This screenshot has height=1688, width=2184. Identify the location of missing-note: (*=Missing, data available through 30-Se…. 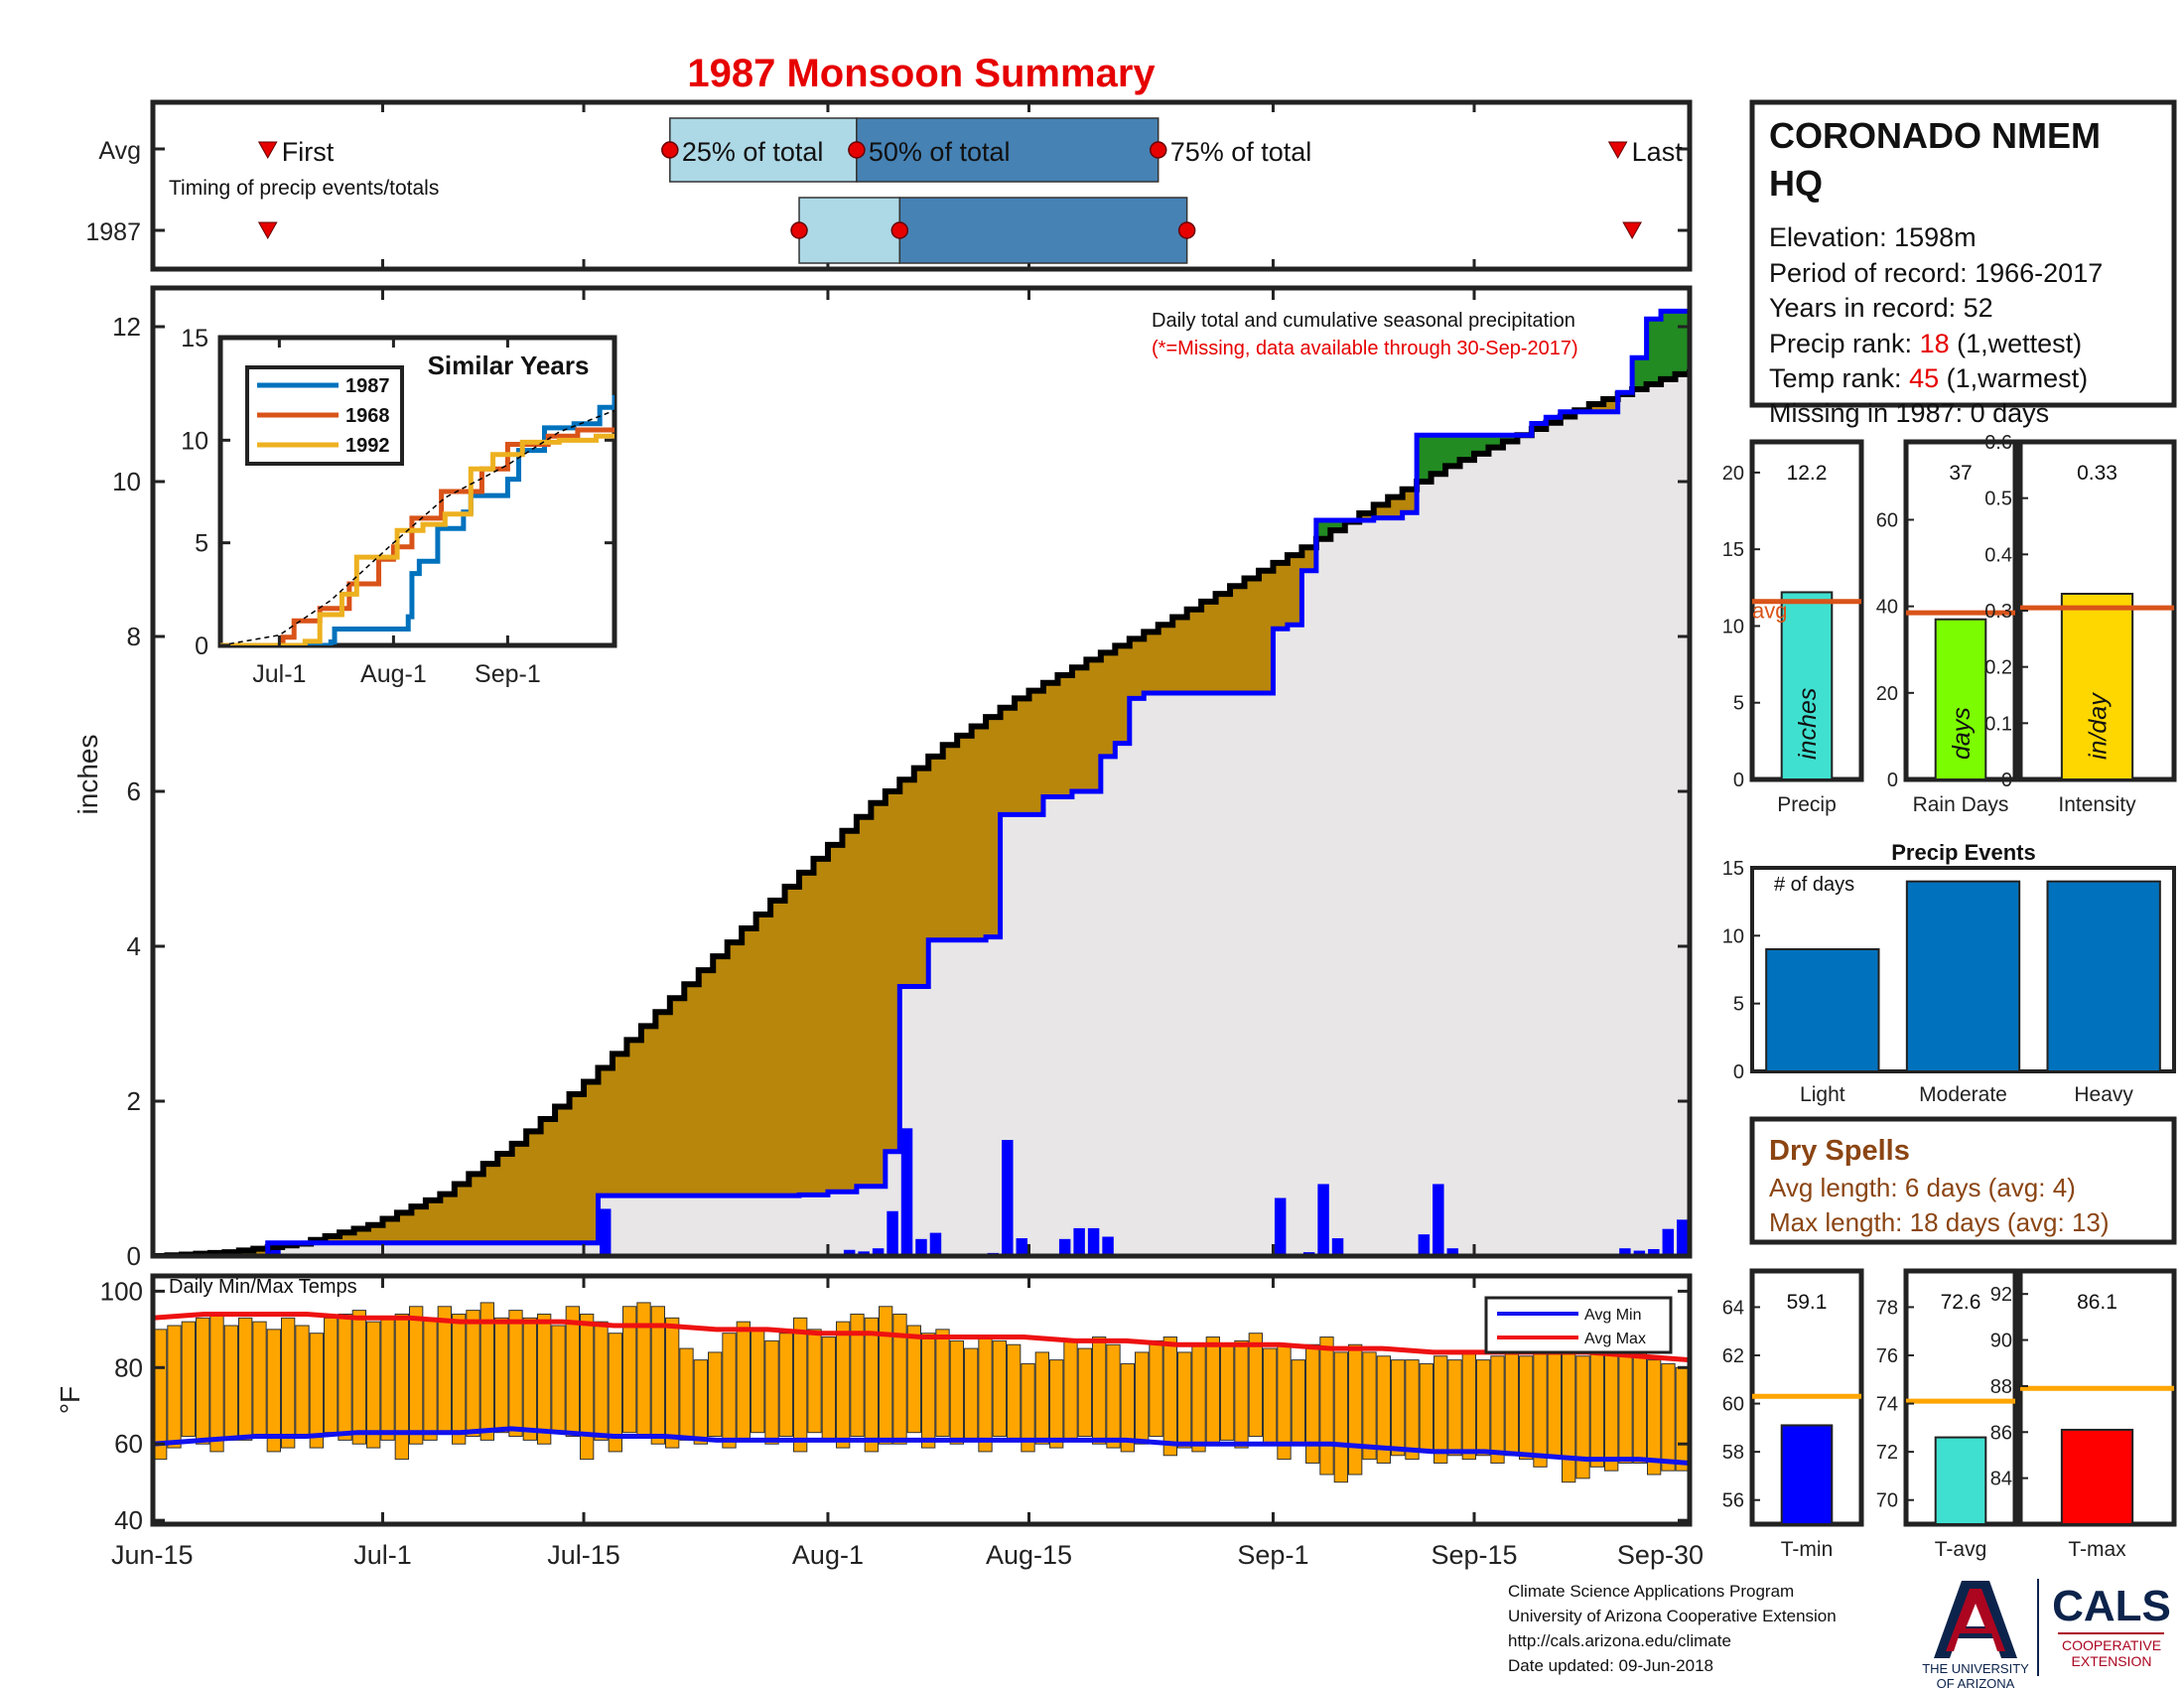
(1365, 348).